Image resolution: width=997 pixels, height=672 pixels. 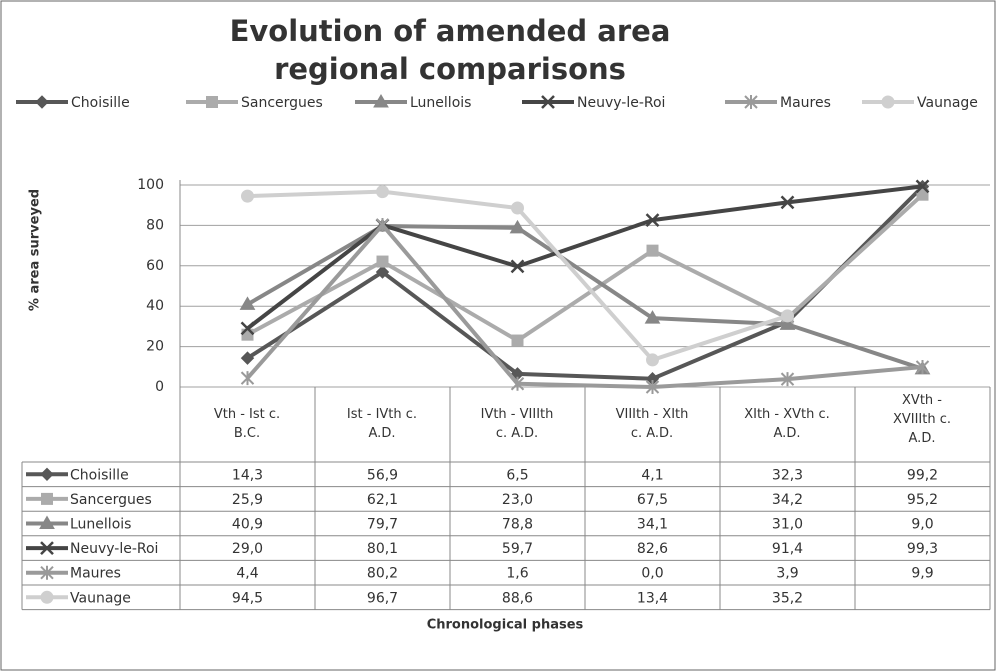 I want to click on table-value: 59,7, so click(x=517, y=549).